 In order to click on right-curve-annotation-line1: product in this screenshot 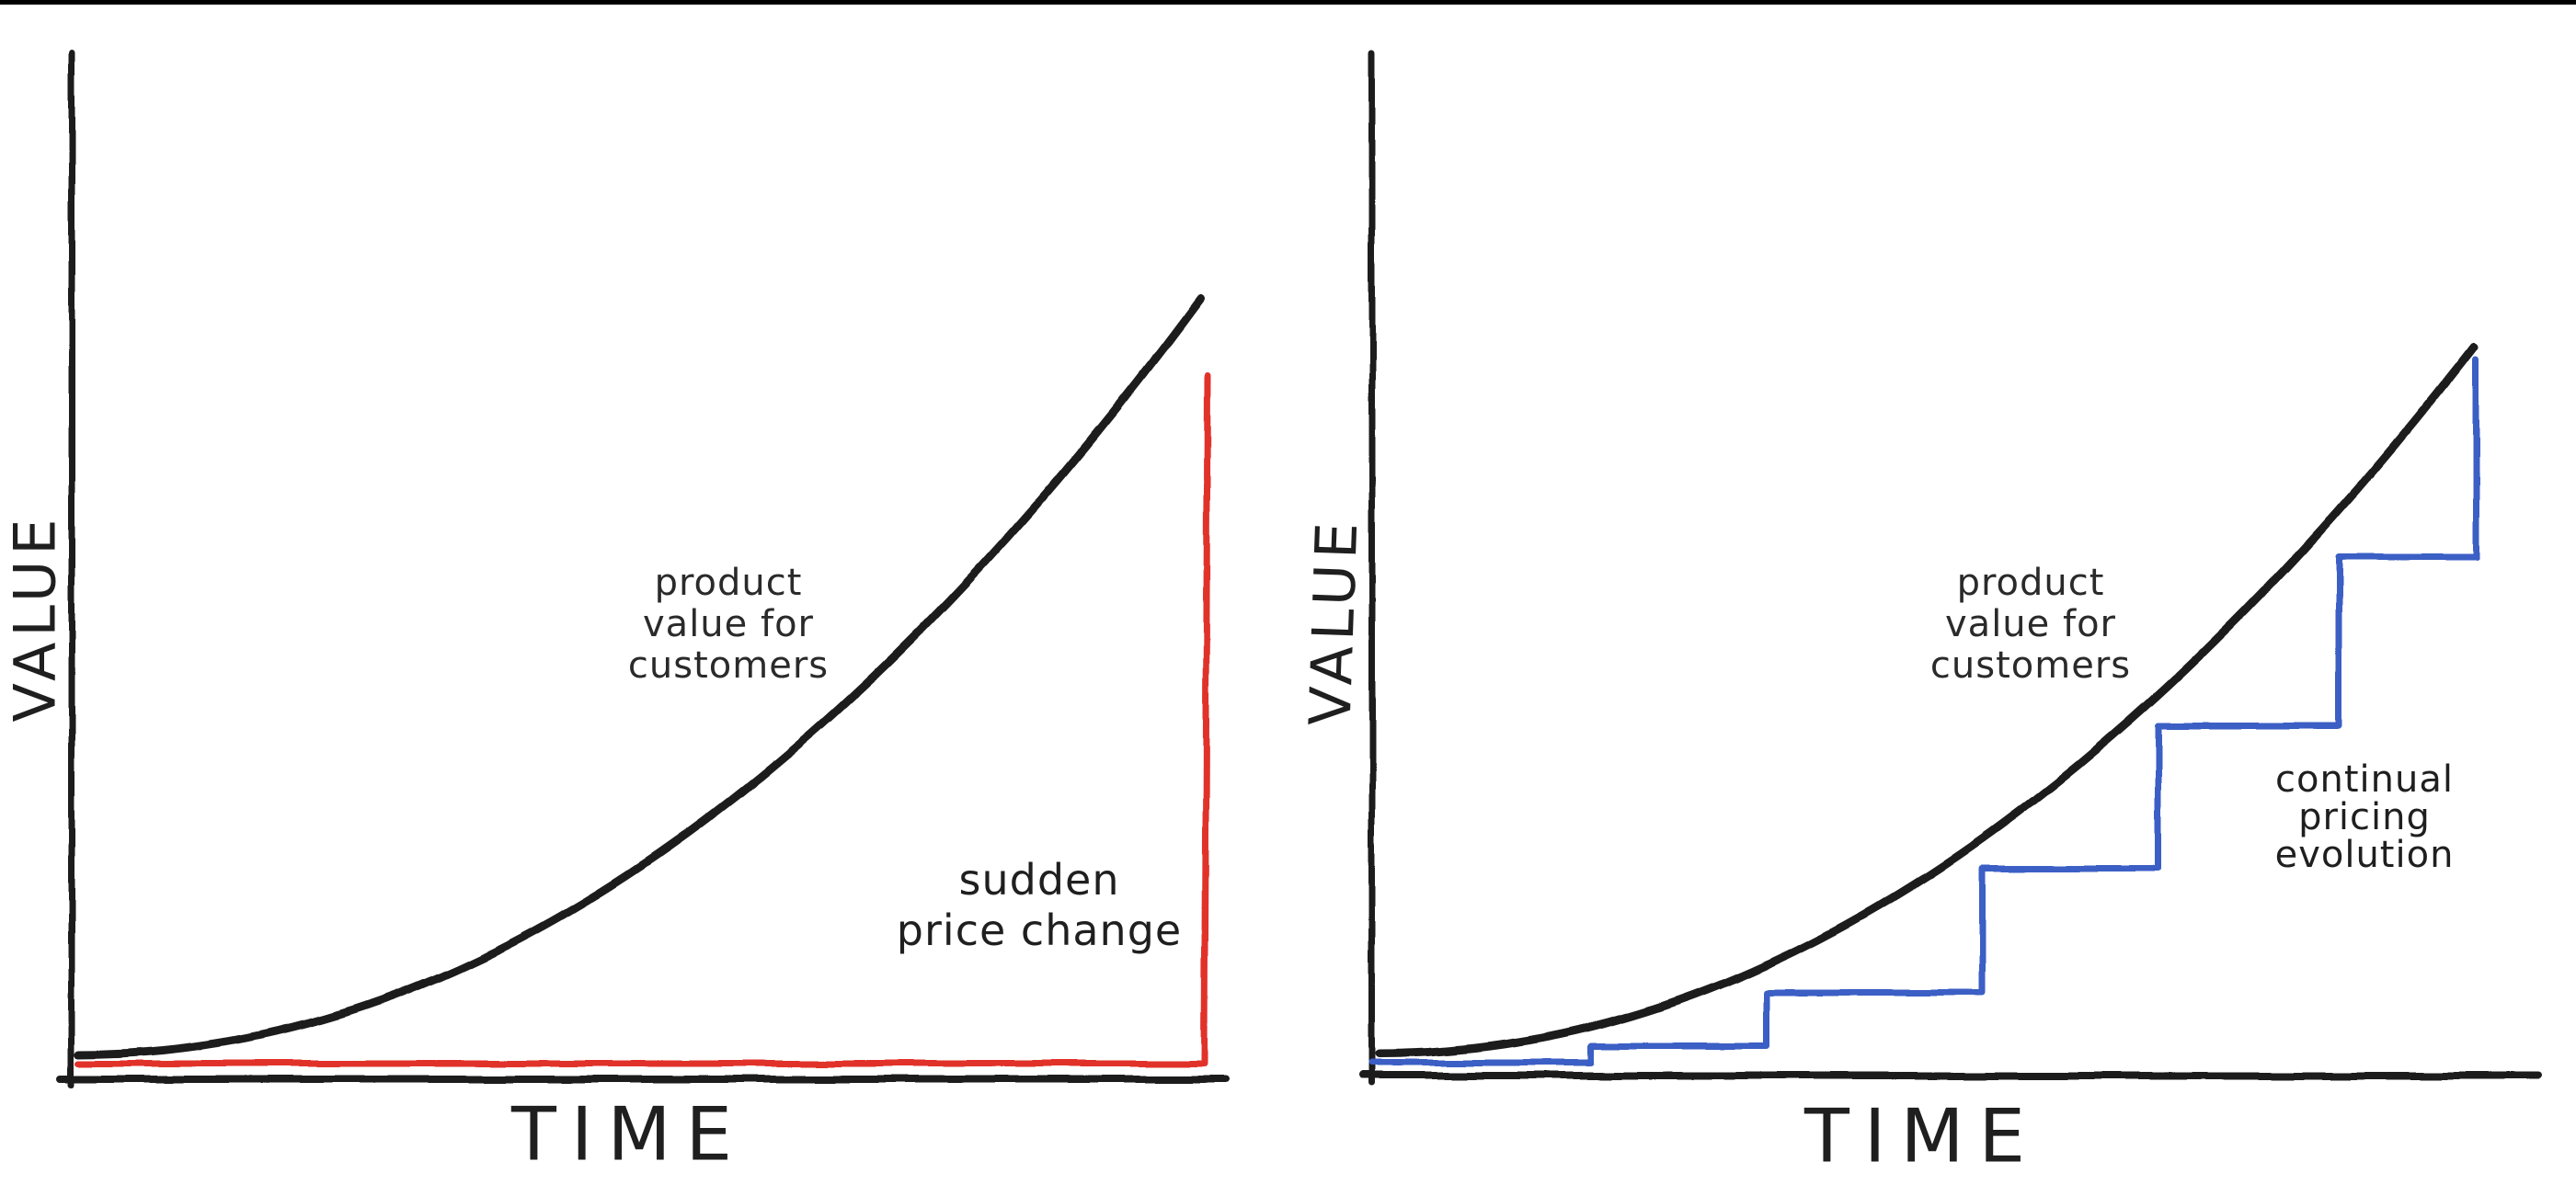, I will do `click(2031, 583)`.